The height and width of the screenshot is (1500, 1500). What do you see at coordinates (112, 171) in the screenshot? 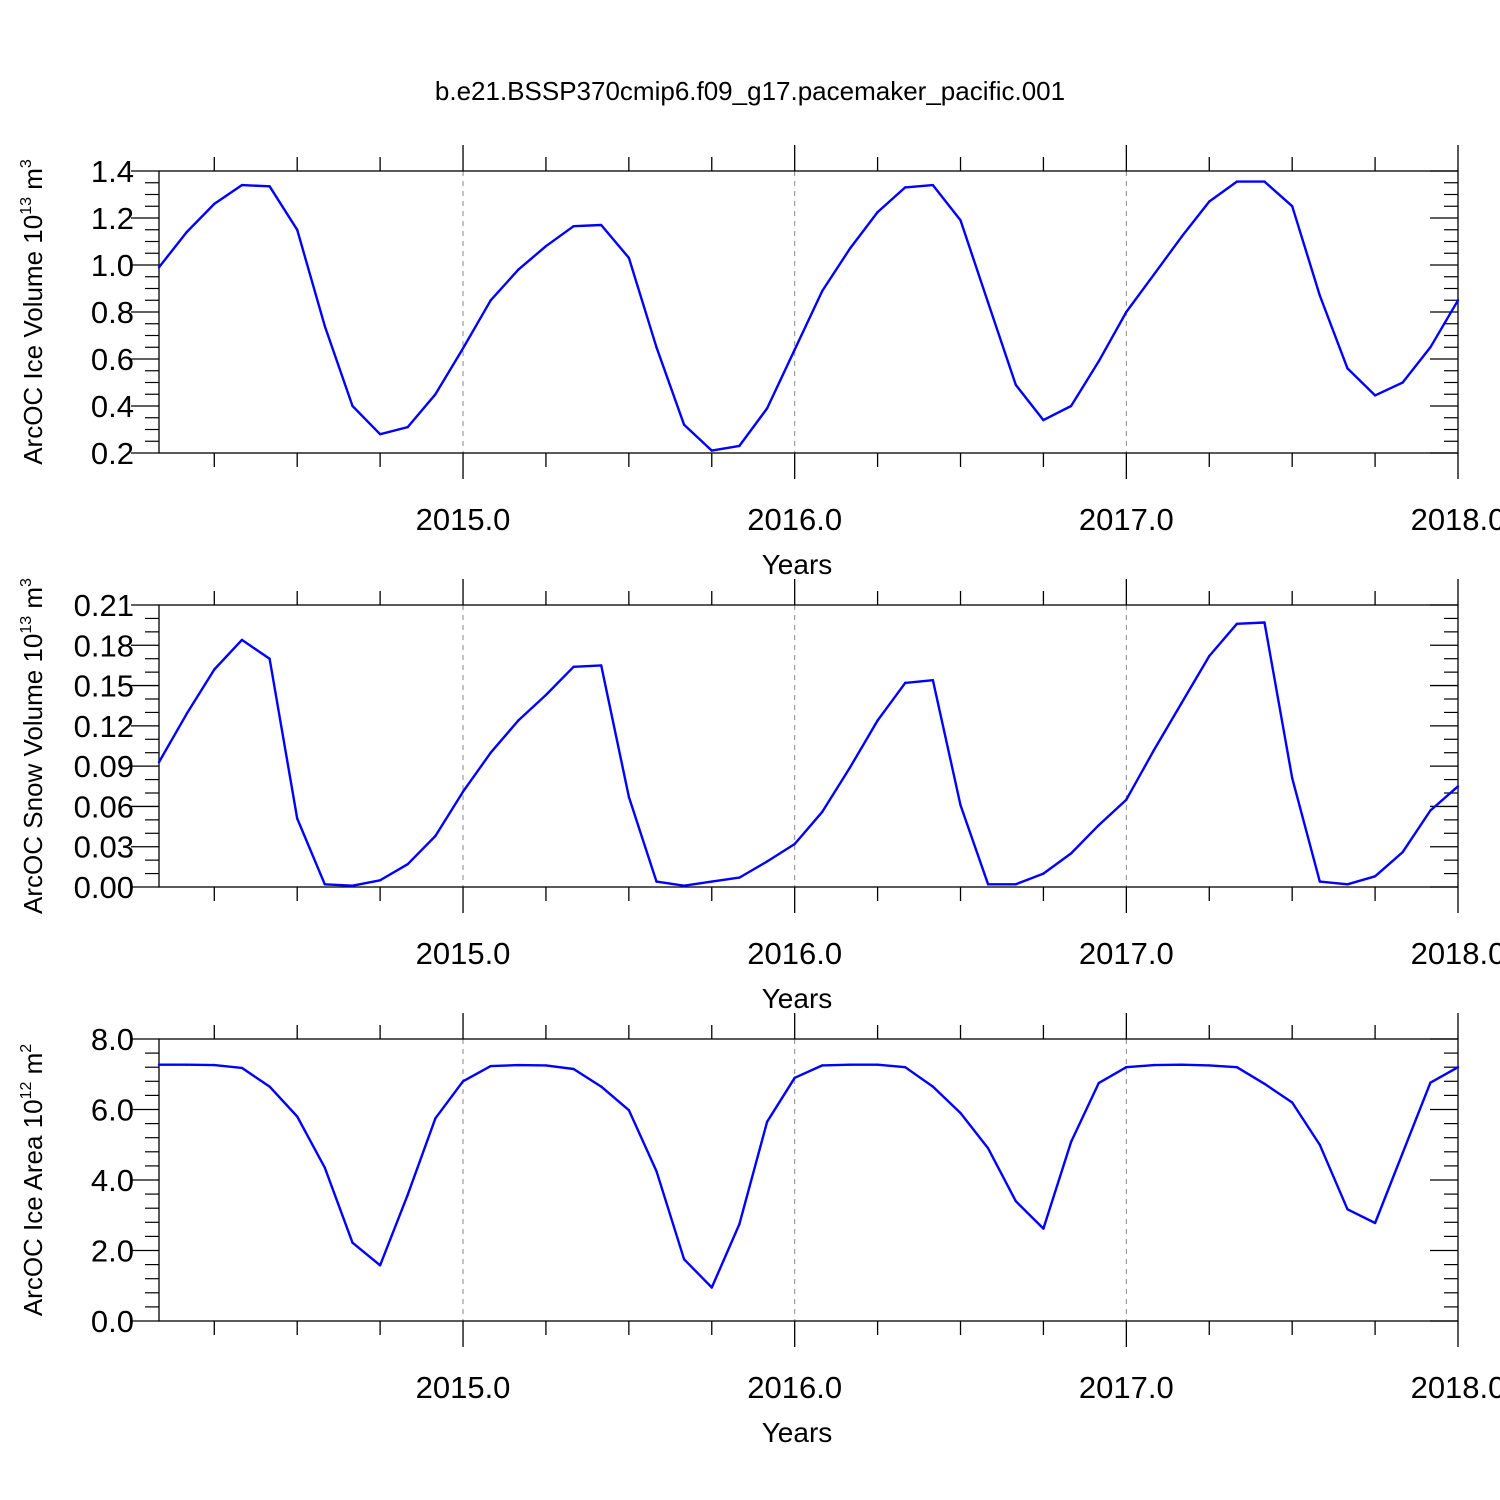
I see `y-tick-label: 1.4` at bounding box center [112, 171].